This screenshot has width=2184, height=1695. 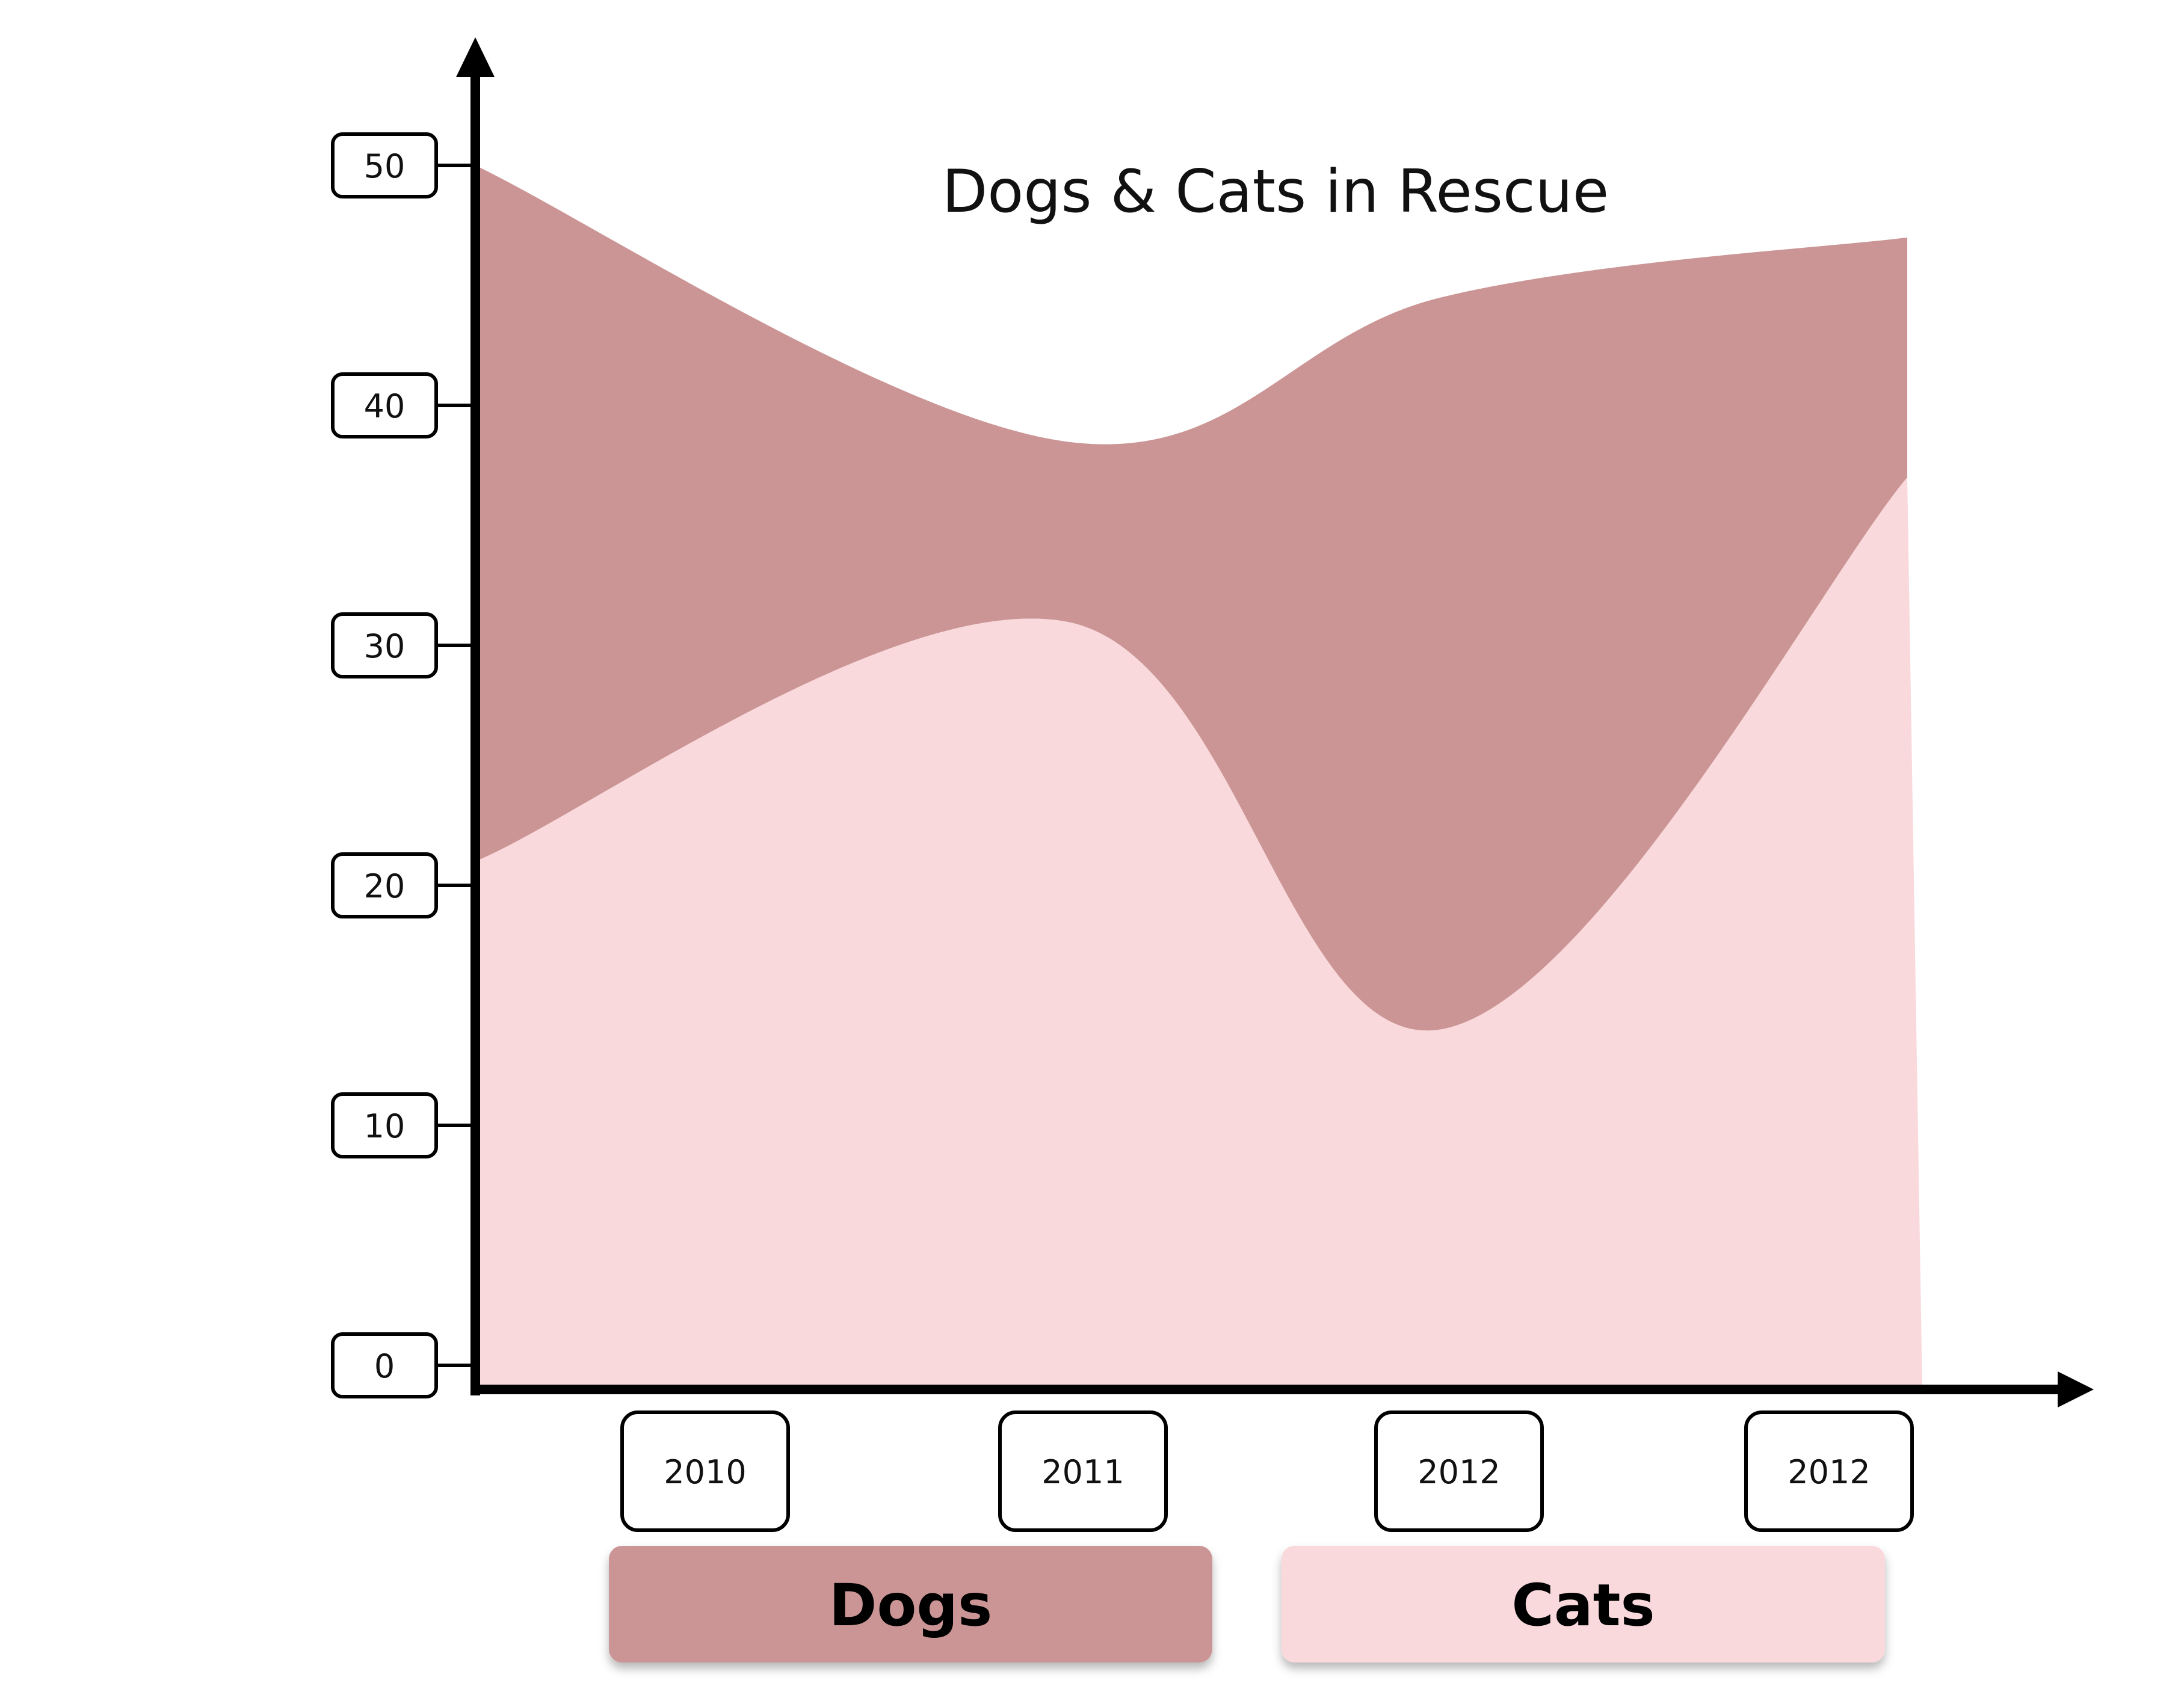 I want to click on y-tick-label: 20, so click(x=385, y=886).